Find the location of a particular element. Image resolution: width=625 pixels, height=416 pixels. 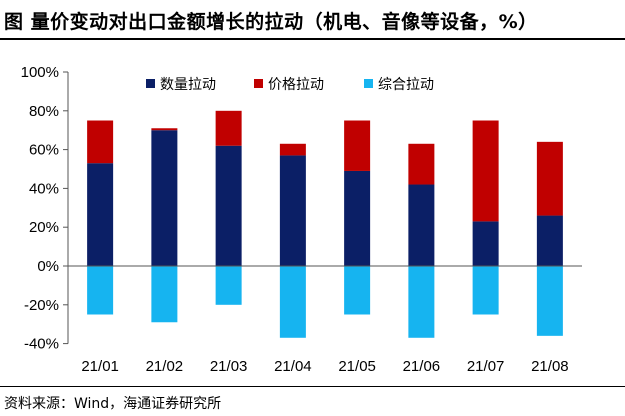

x-tick-label: 21/08 is located at coordinates (550, 366).